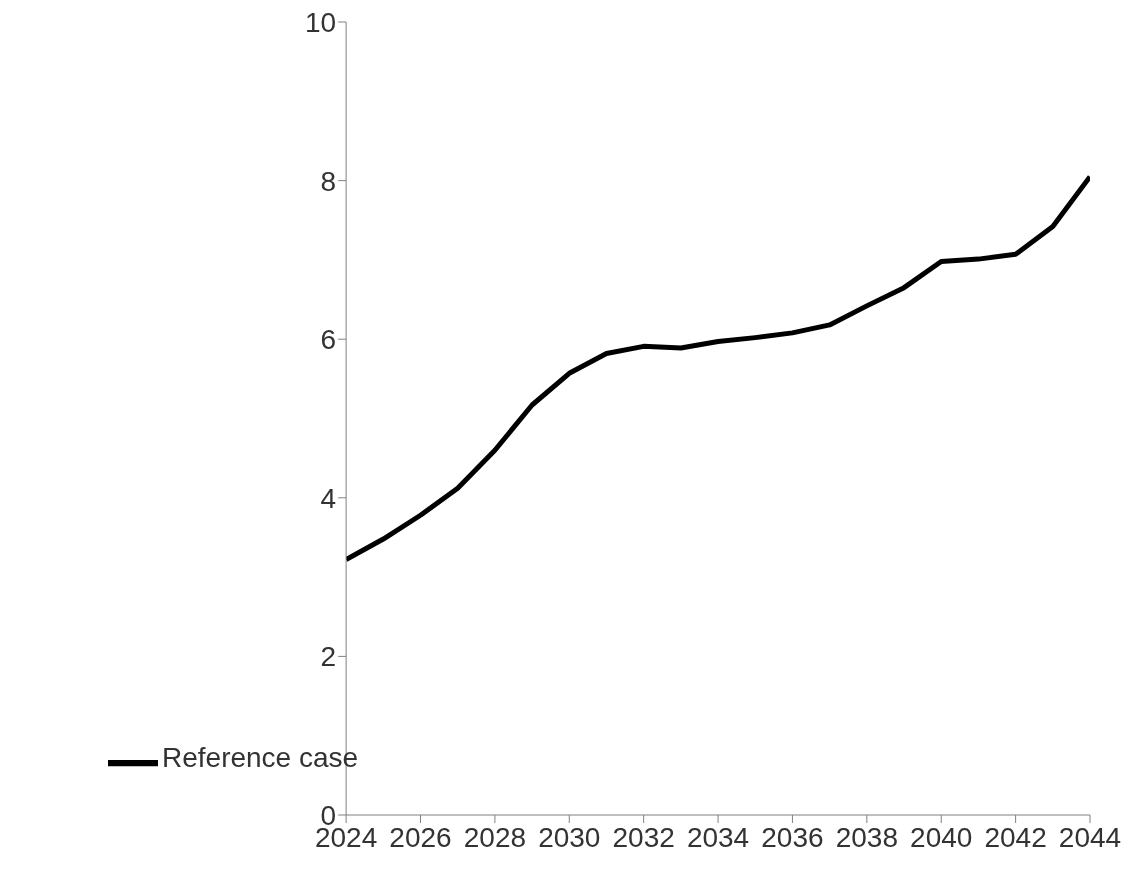 This screenshot has width=1135, height=875. I want to click on x-tick-label: 2042, so click(1015, 837).